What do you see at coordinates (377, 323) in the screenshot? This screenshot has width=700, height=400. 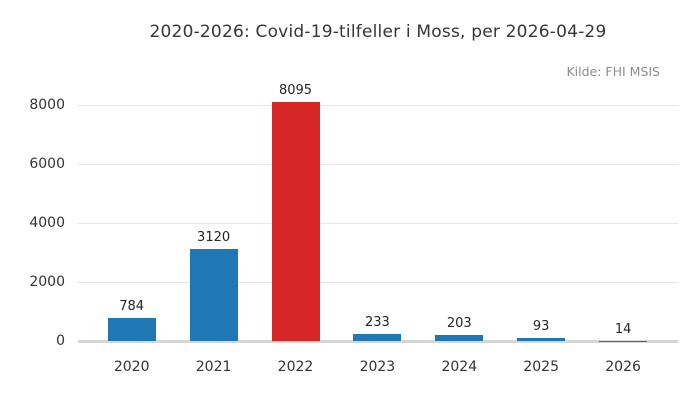 I see `bar-value-label: 233` at bounding box center [377, 323].